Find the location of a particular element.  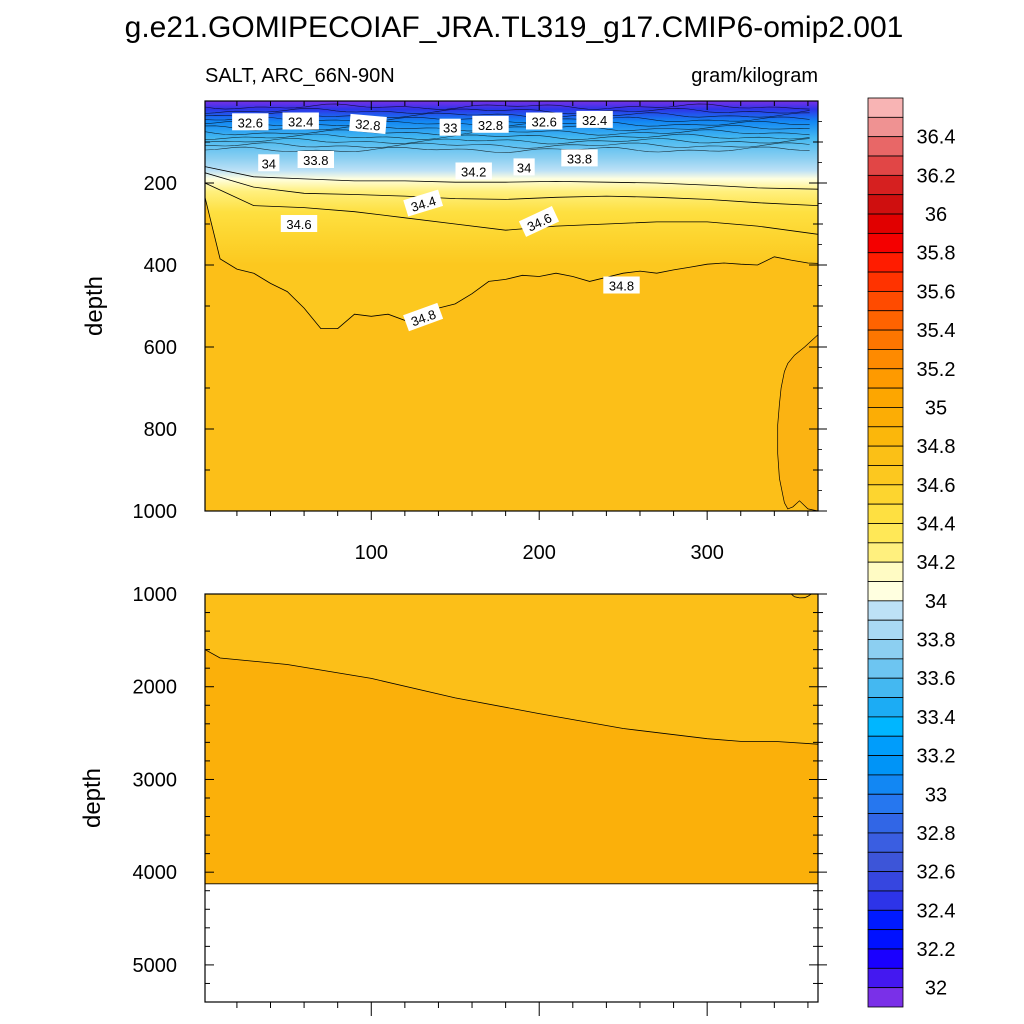

y-tick-label: 600 is located at coordinates (160, 348).